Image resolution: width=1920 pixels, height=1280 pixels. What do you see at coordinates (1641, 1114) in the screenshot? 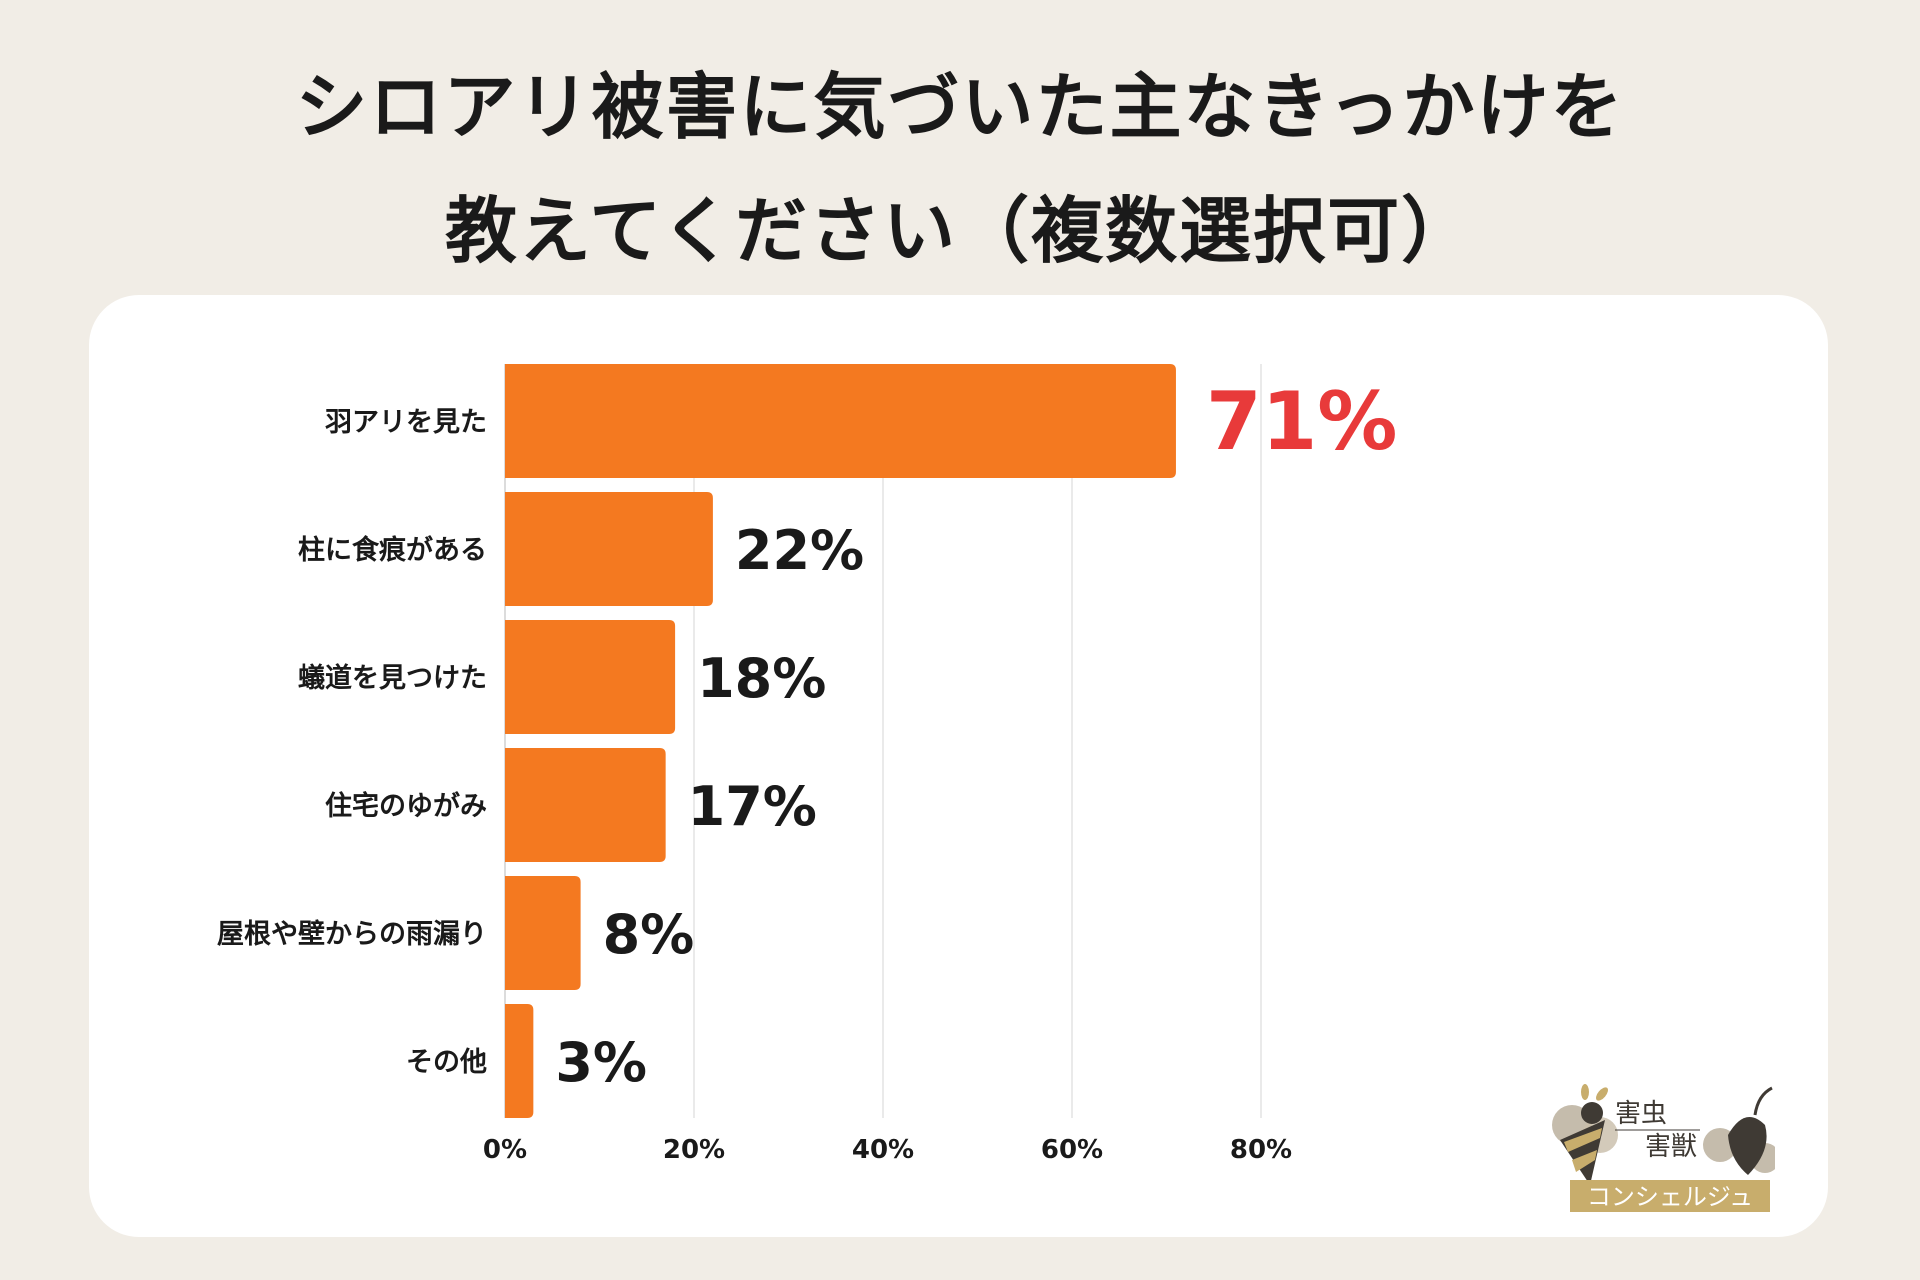
I see `svg-text: 害虫` at bounding box center [1641, 1114].